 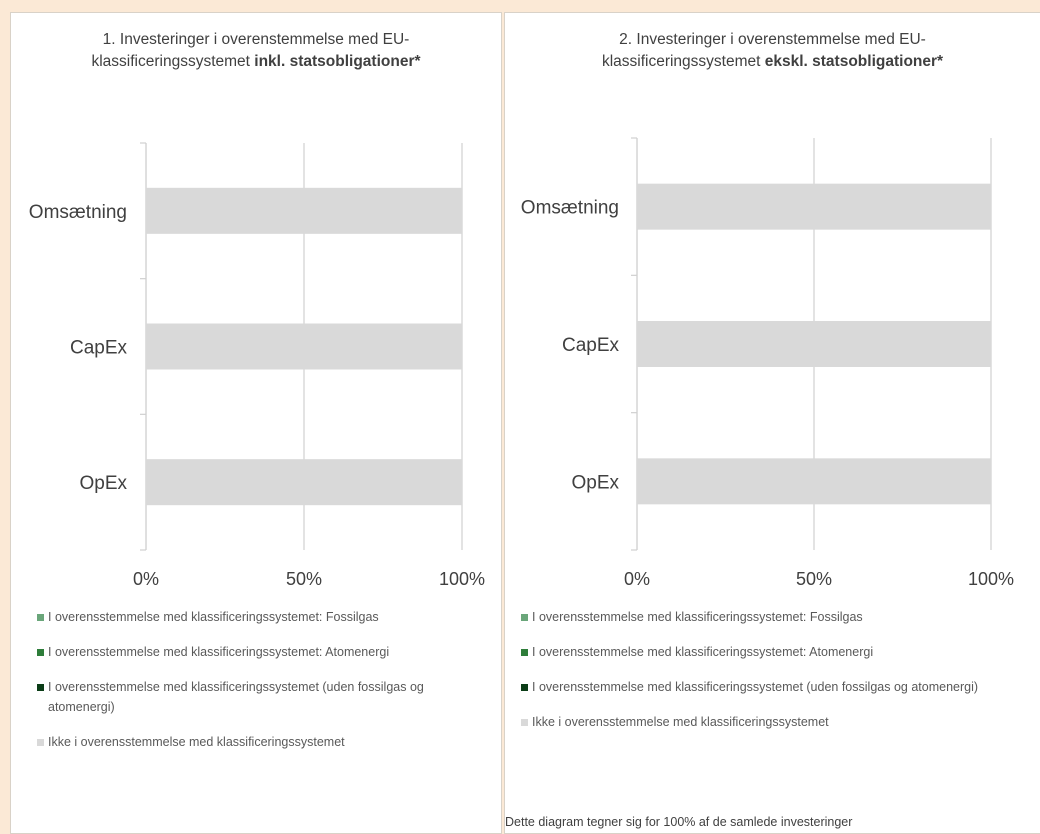 What do you see at coordinates (337, 61) in the screenshot?
I see `chart-title-1-bold: inkl. statsobligationer*` at bounding box center [337, 61].